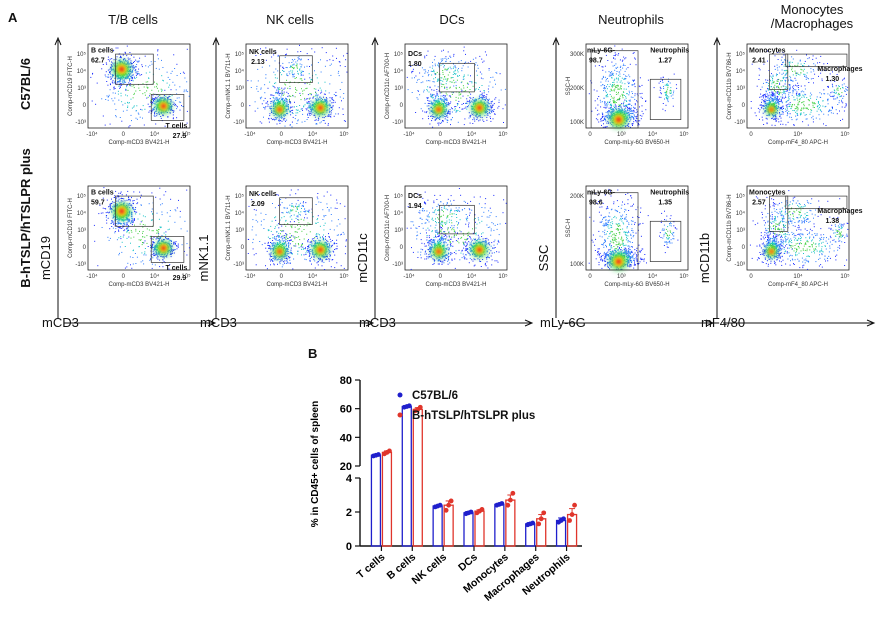 The image size is (880, 633). Describe the element at coordinates (218, 322) in the screenshot. I see `x-marker-label: mCD3` at that location.